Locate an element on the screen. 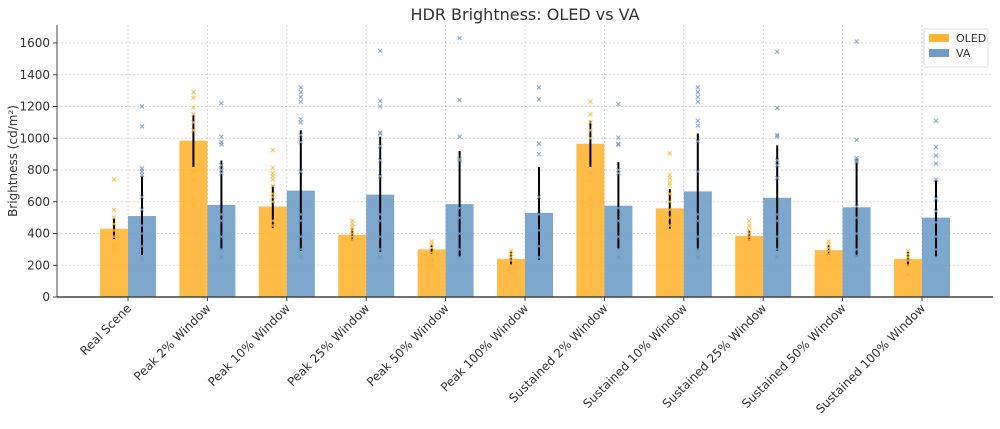 Image resolution: width=1000 pixels, height=429 pixels. y-tick-label: 1400 is located at coordinates (34, 75).